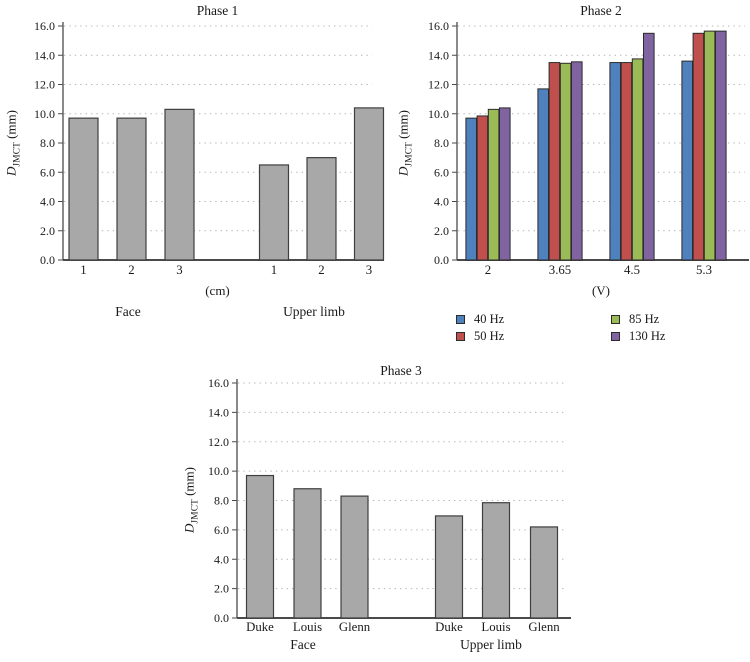 Image resolution: width=750 pixels, height=662 pixels. Describe the element at coordinates (615, 336) in the screenshot. I see `legend-swatch-130hz` at that location.